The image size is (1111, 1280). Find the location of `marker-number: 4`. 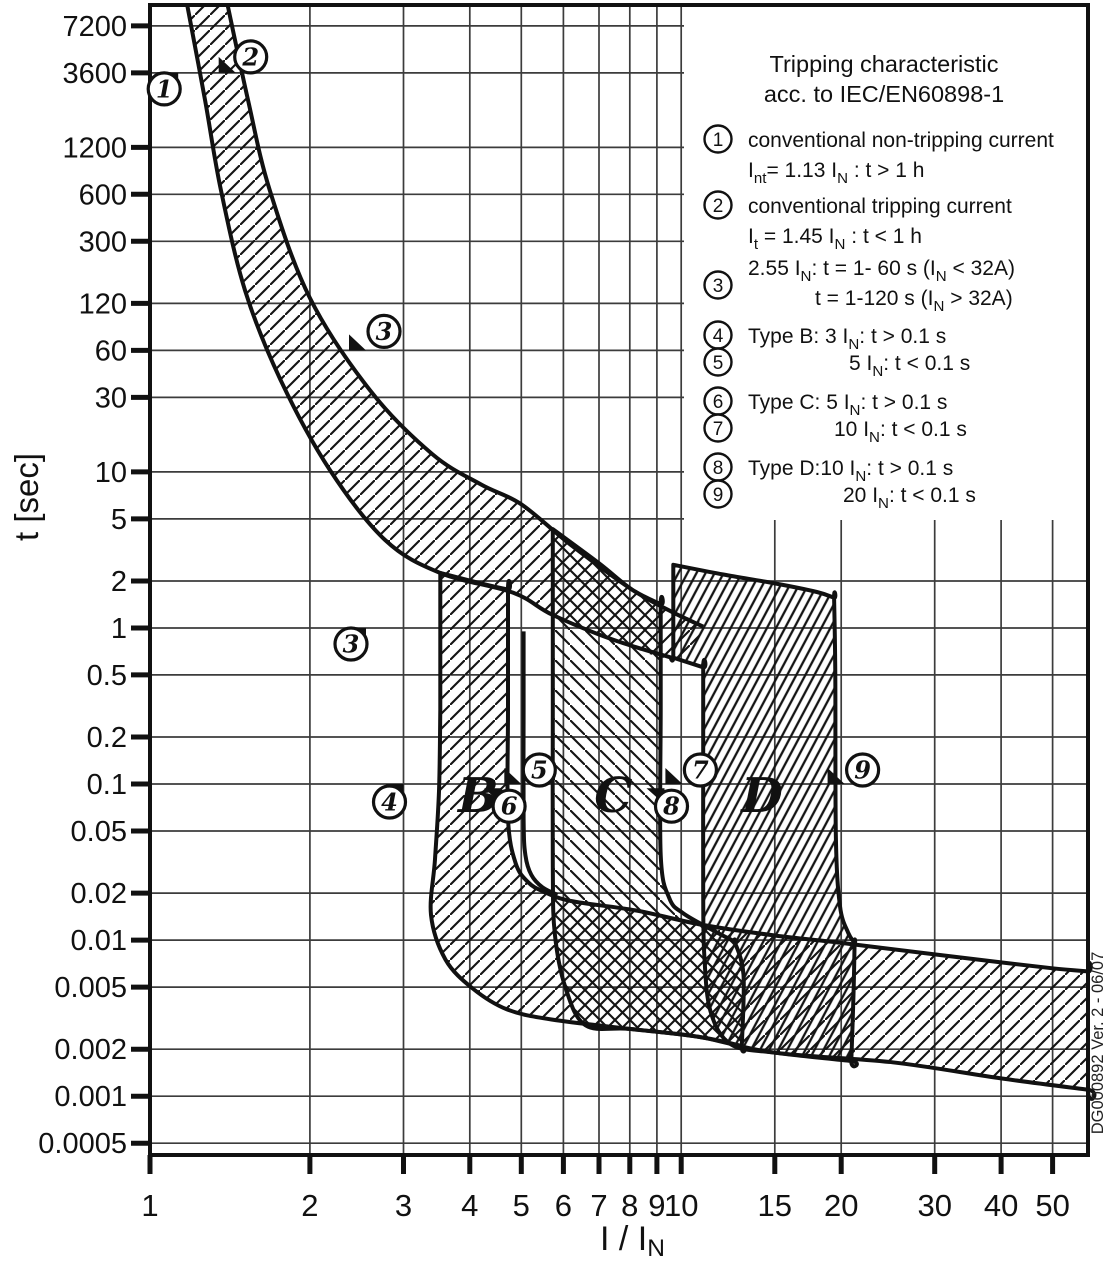

marker-number: 4 is located at coordinates (389, 802).